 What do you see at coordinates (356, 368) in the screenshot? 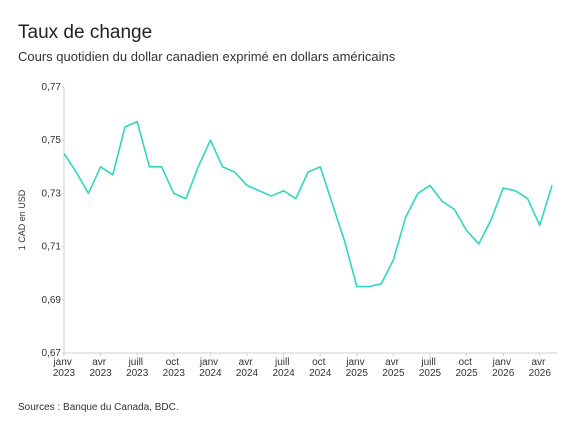
I see `x-tick-label: janv 2025` at bounding box center [356, 368].